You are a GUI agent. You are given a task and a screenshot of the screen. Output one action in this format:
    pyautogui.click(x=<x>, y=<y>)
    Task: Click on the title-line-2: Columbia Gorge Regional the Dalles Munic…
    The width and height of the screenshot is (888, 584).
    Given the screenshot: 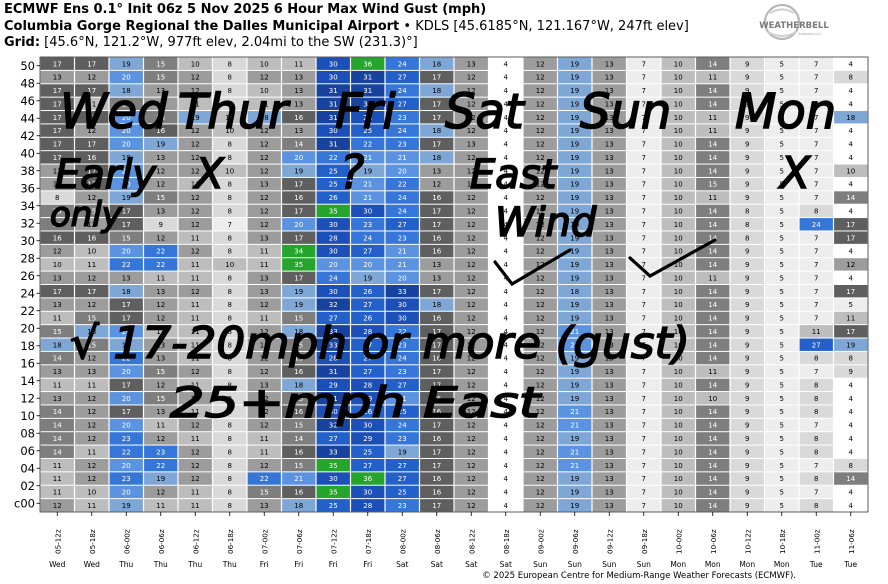 What is the action you would take?
    pyautogui.click(x=374, y=27)
    